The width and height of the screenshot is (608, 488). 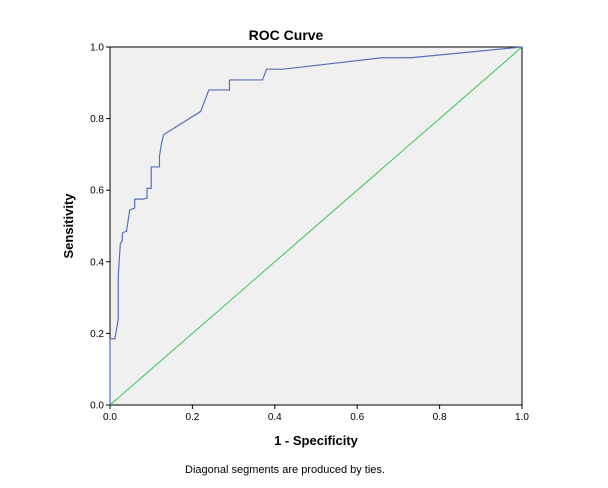 I want to click on chart-title: ROC Curve, so click(x=286, y=35).